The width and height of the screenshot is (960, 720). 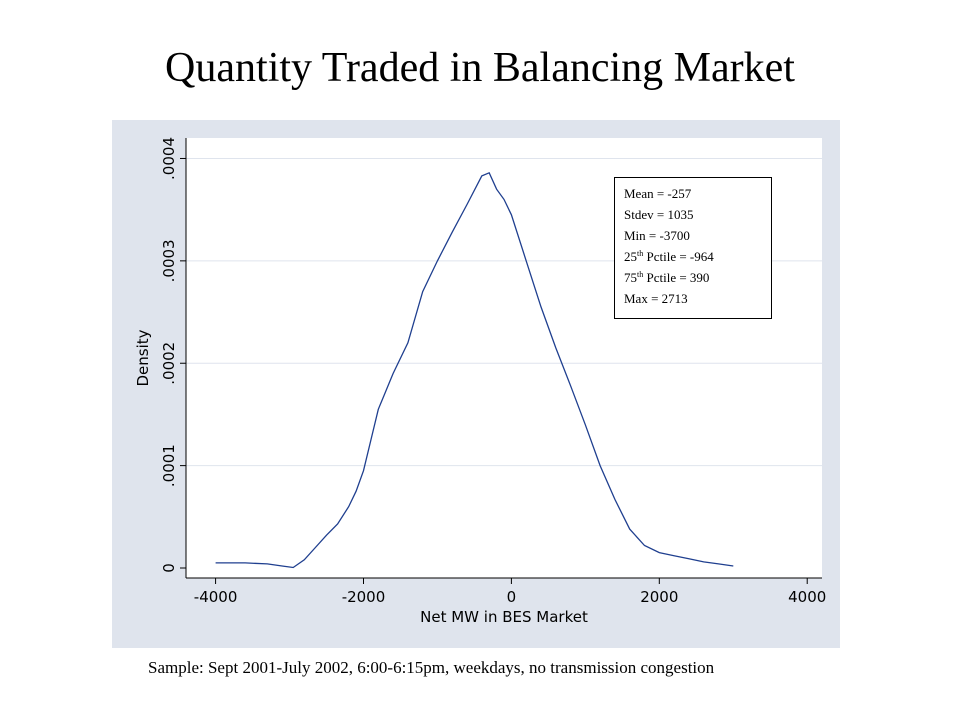 I want to click on stat-max: Max = 2713, so click(x=656, y=298).